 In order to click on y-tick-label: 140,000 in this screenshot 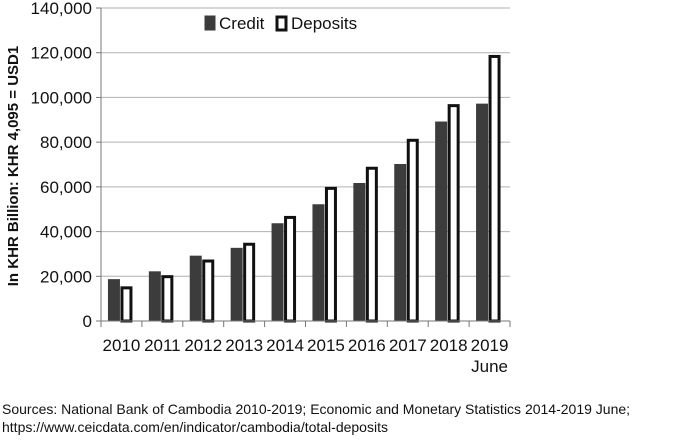, I will do `click(61, 9)`.